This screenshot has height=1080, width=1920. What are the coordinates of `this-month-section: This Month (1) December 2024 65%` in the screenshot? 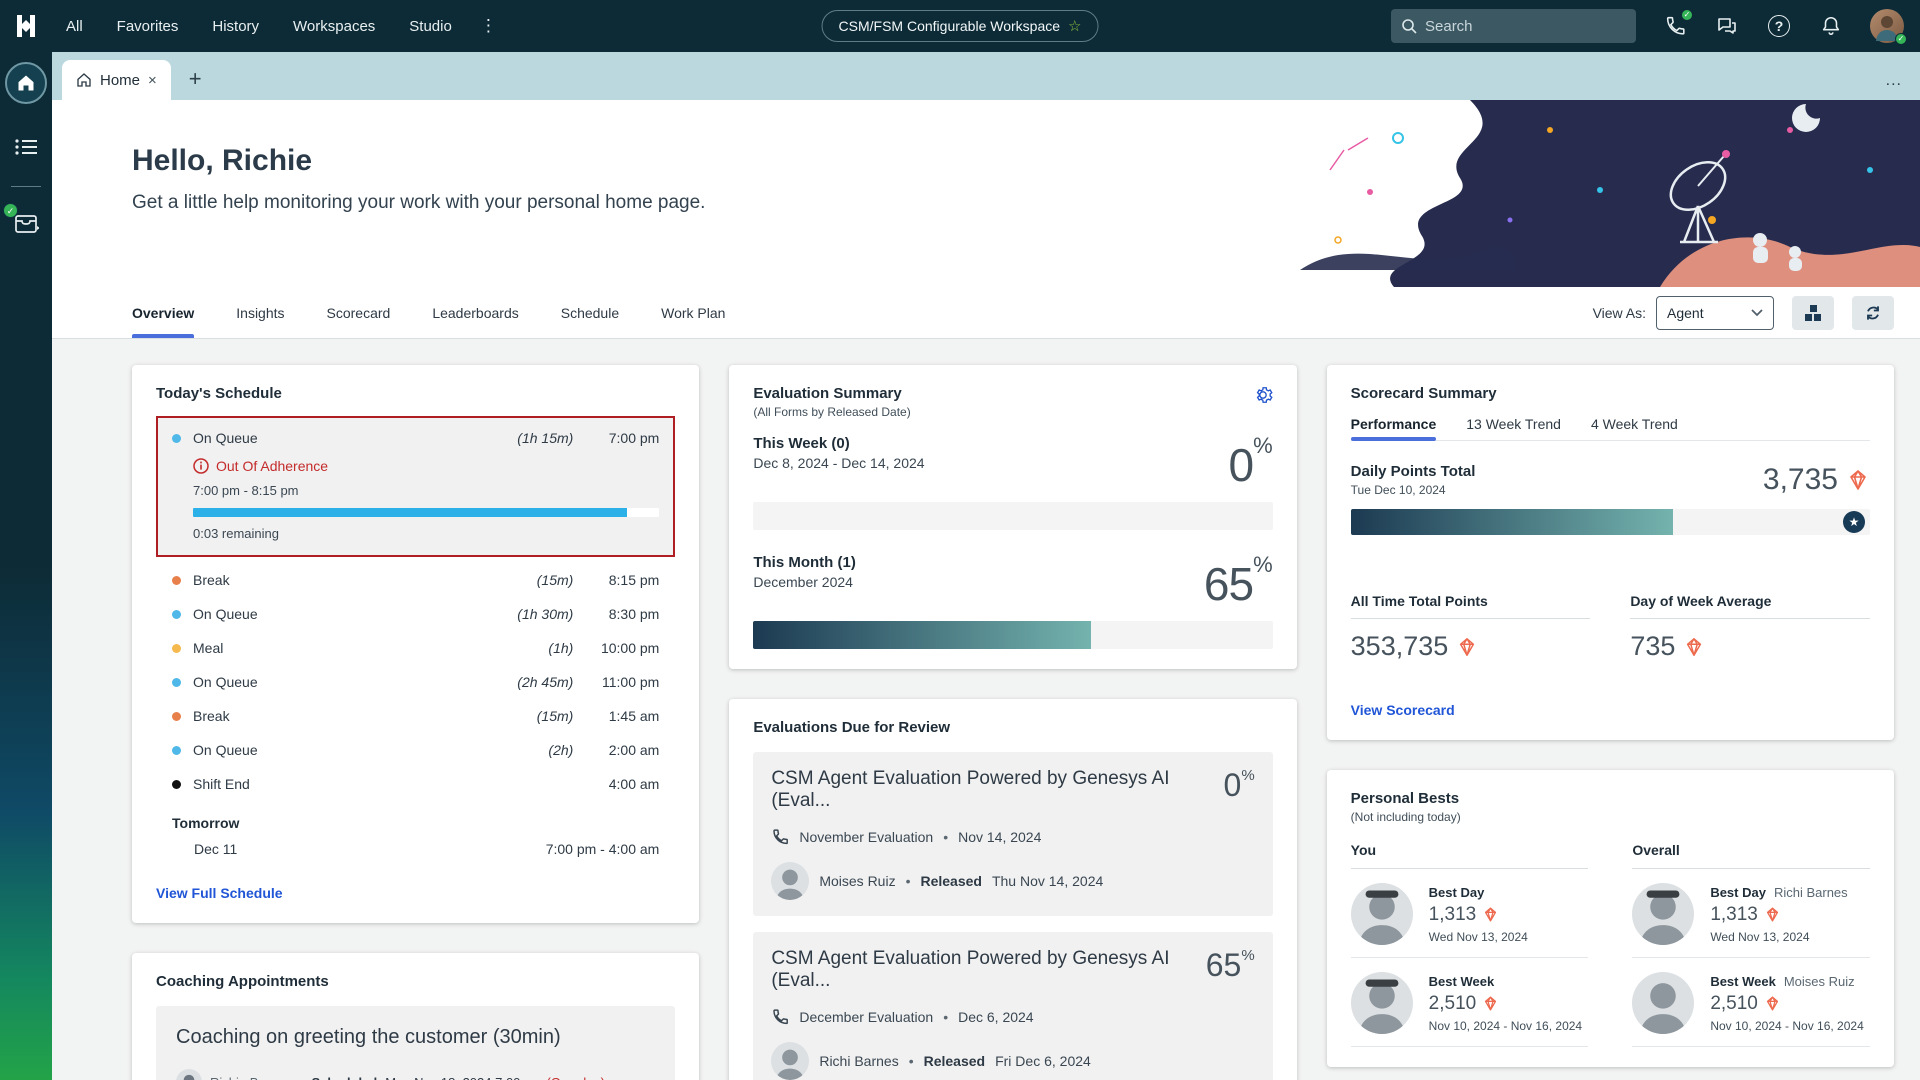 It's located at (1013, 601).